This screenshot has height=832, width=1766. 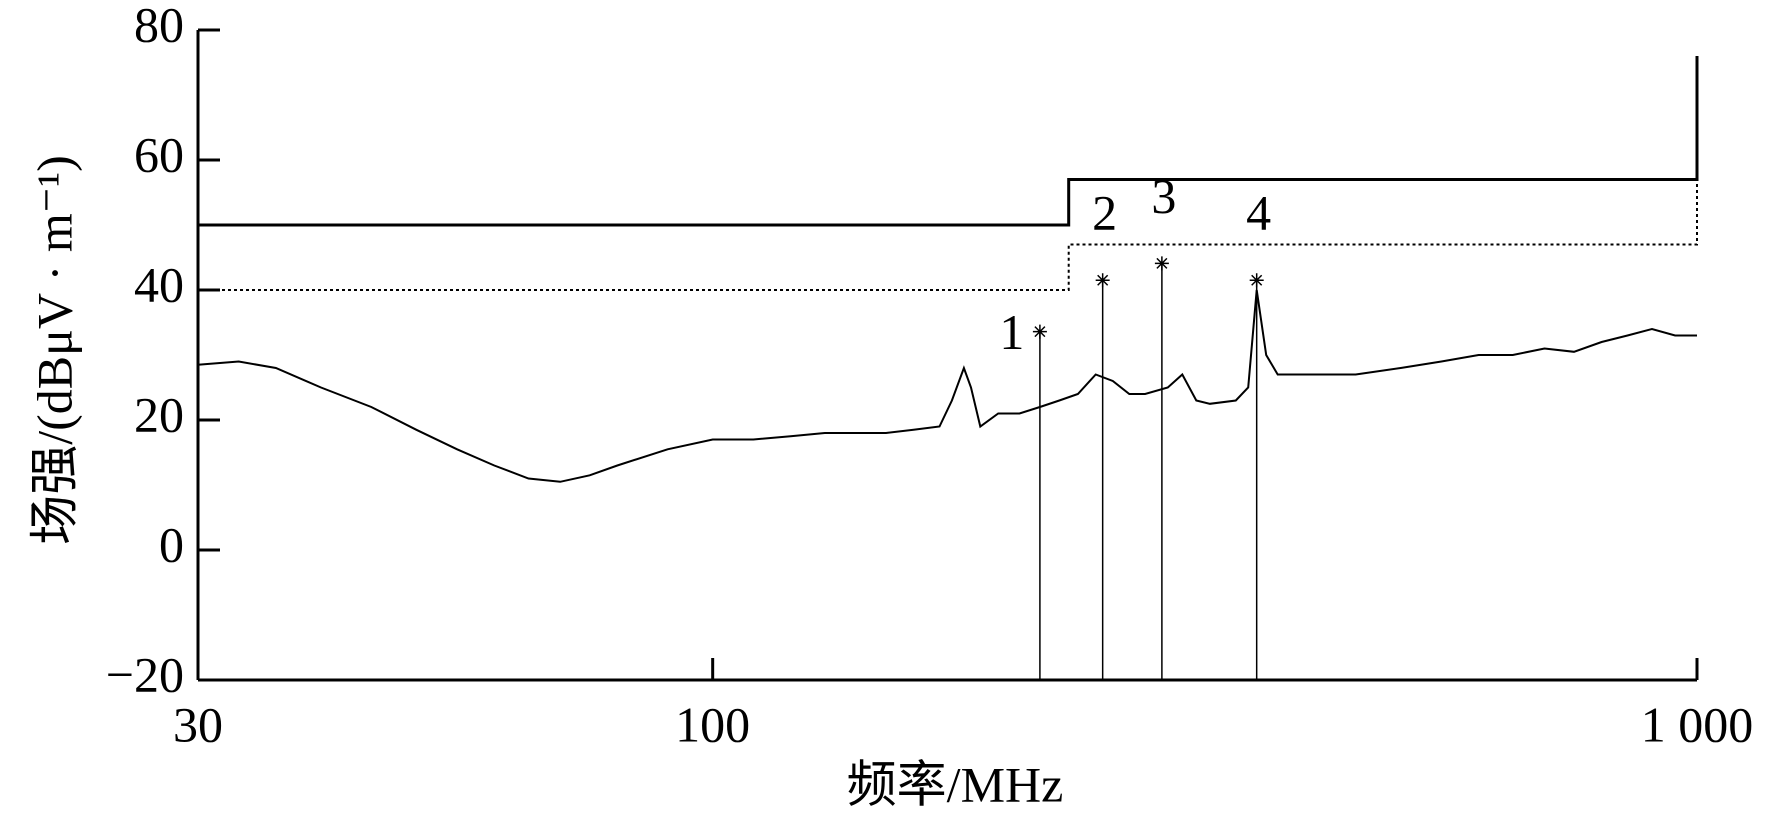 I want to click on y-tick-label: 80, so click(x=159, y=26).